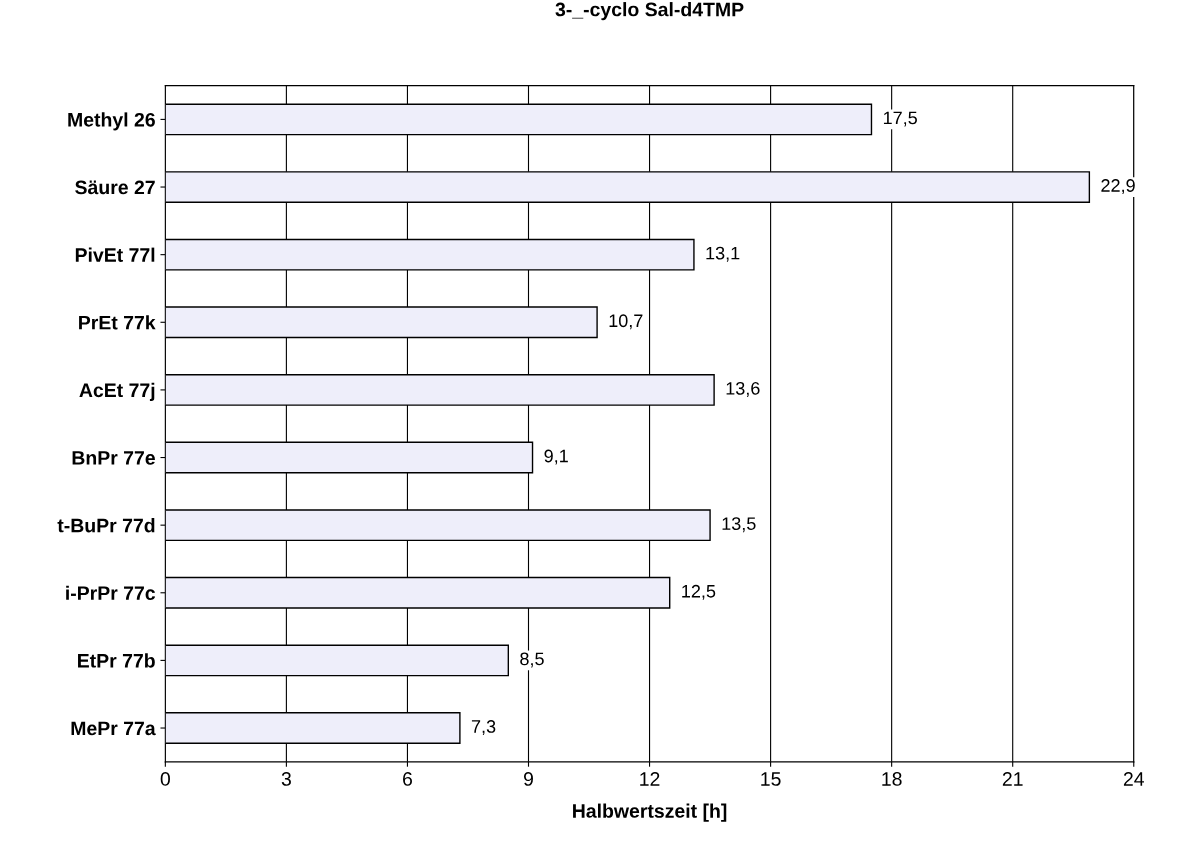 This screenshot has width=1181, height=856. What do you see at coordinates (106, 525) in the screenshot?
I see `y-tick-label: t-BuPr 77d` at bounding box center [106, 525].